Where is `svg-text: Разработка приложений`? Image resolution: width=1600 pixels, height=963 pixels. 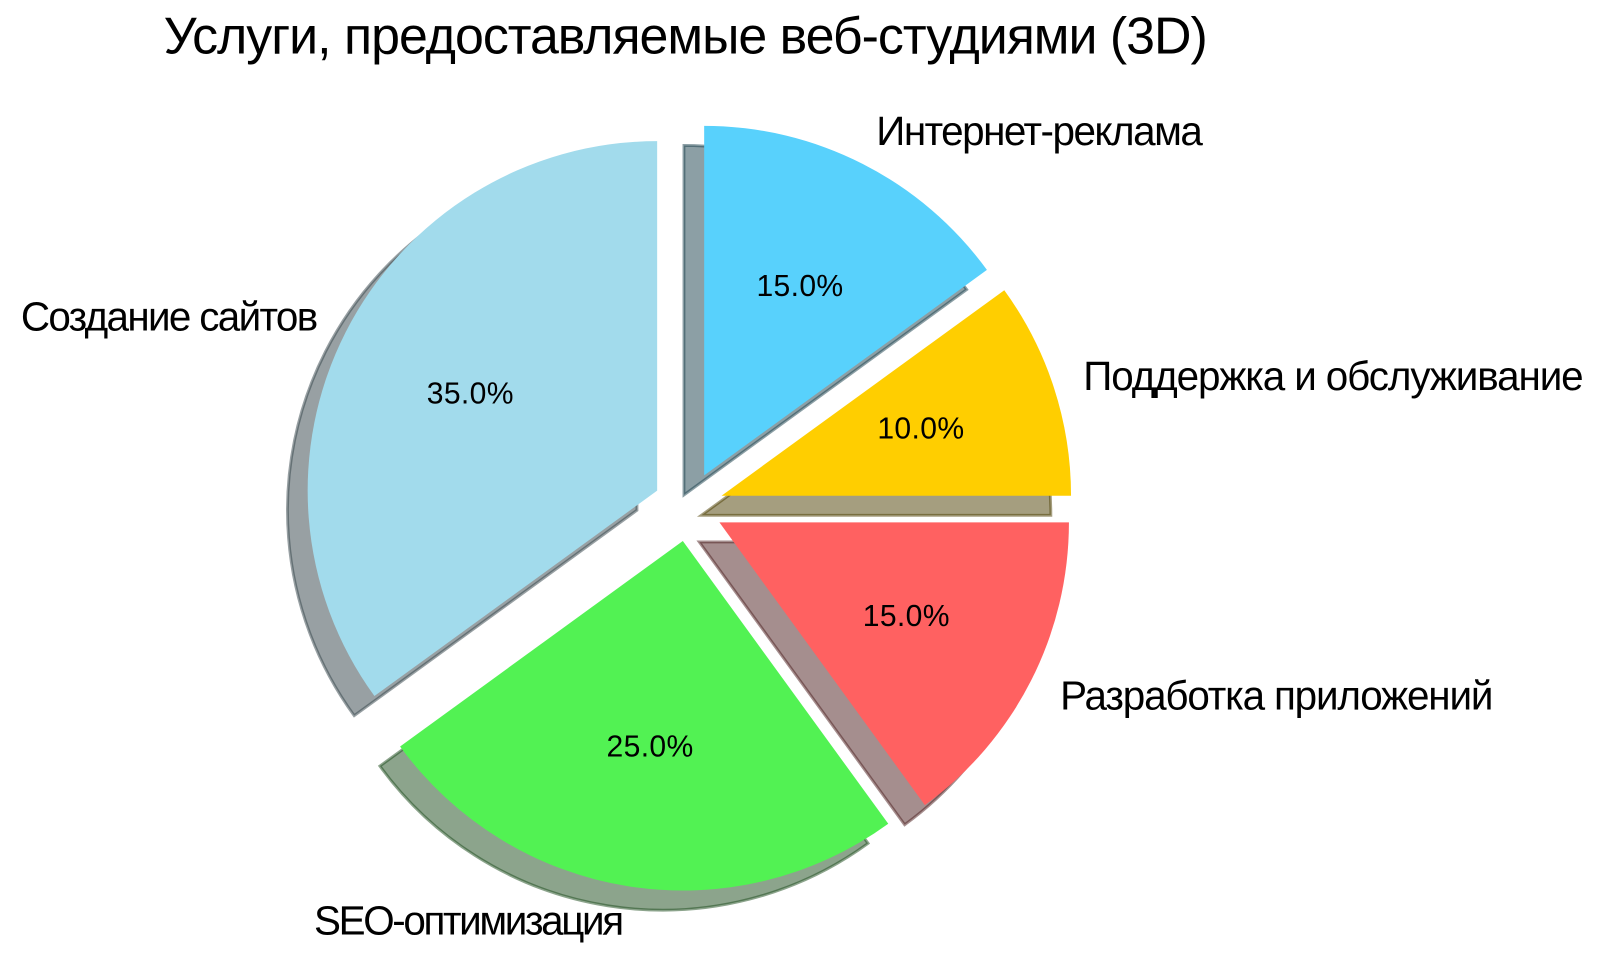 svg-text: Разработка приложений is located at coordinates (1276, 695).